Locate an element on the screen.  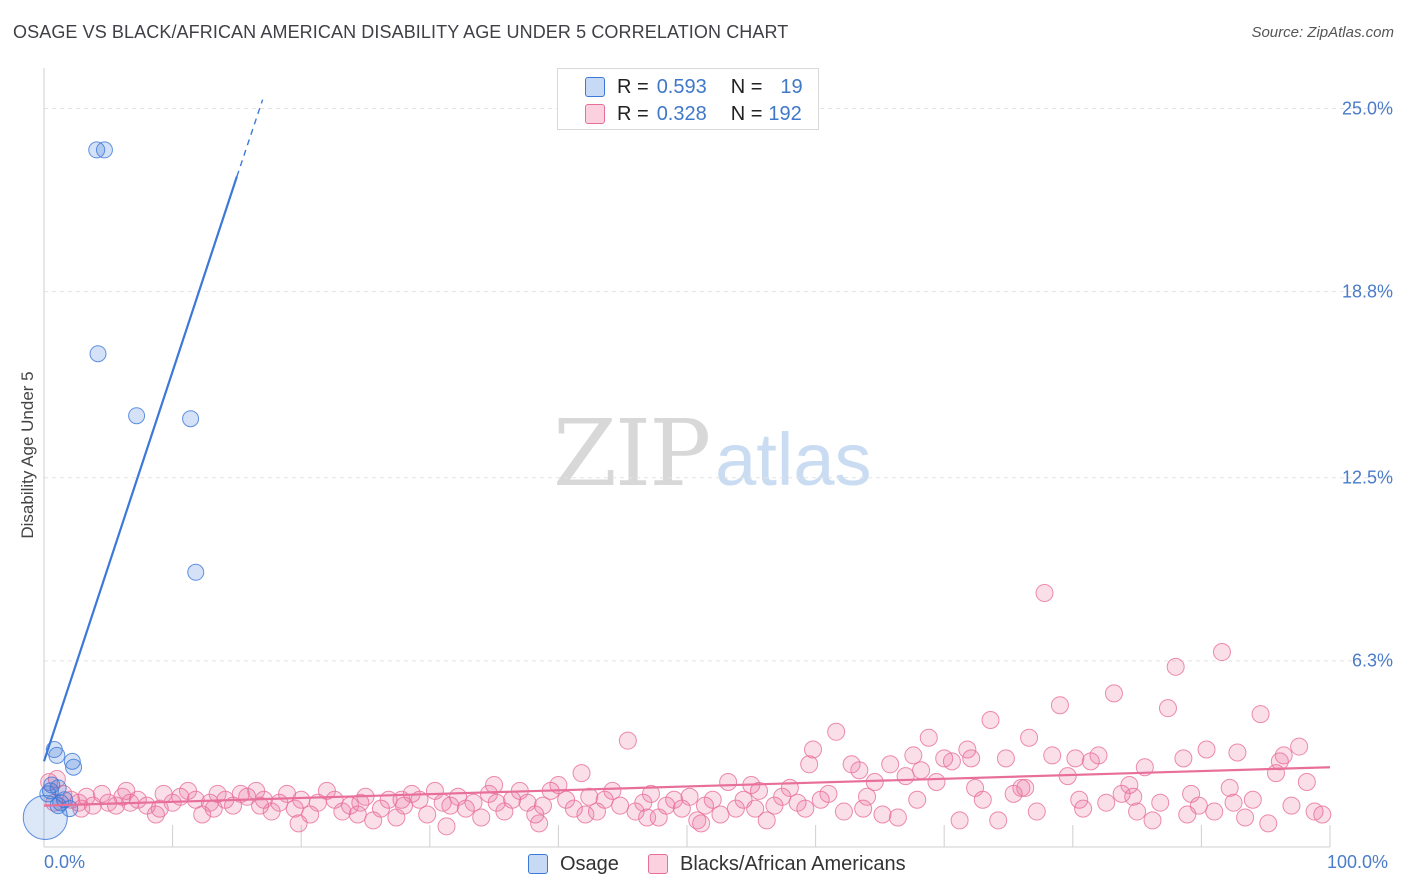
correlation-legend: R = 0.593 N = 19 R = 0.328 N = 192 is located at coordinates (688, 99).